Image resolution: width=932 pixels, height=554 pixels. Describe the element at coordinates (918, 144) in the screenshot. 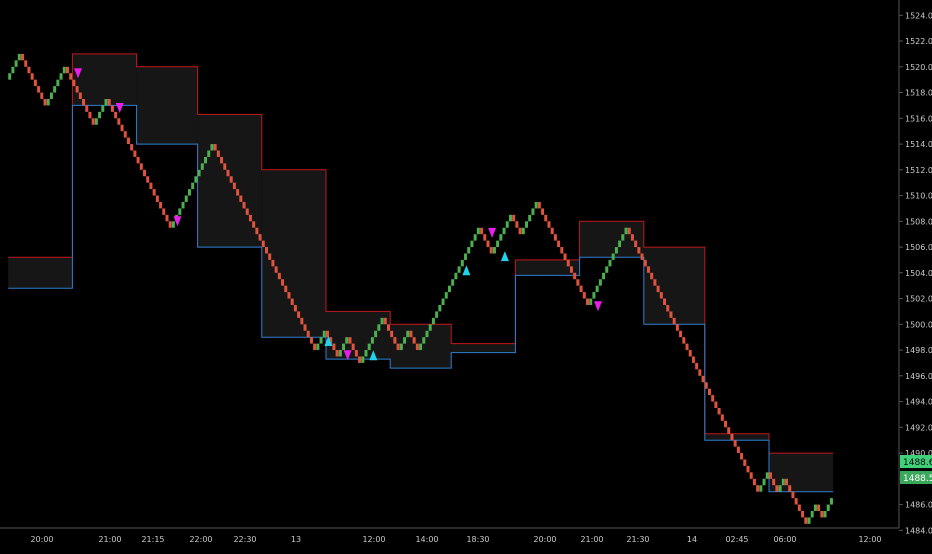

I see `price-tick-label: 1514.00` at that location.